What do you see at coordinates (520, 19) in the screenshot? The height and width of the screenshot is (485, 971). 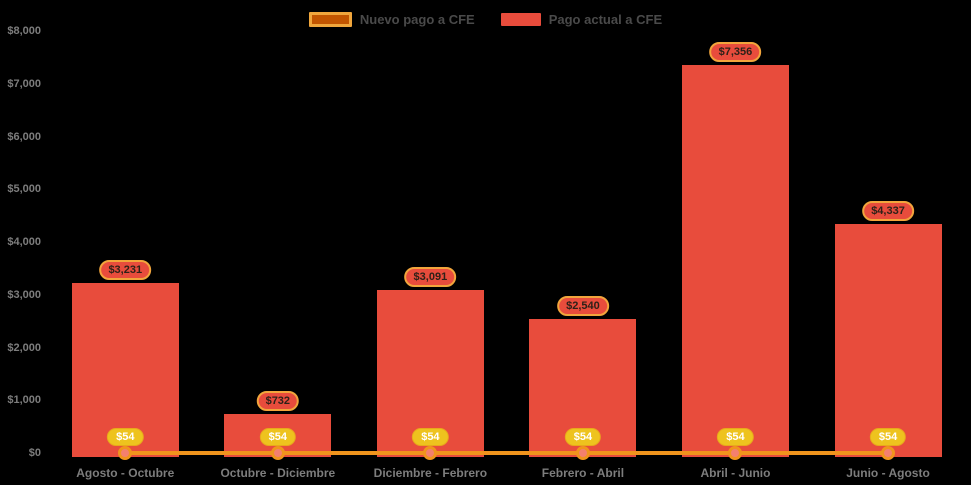 I see `legend-swatch-bar-icon` at bounding box center [520, 19].